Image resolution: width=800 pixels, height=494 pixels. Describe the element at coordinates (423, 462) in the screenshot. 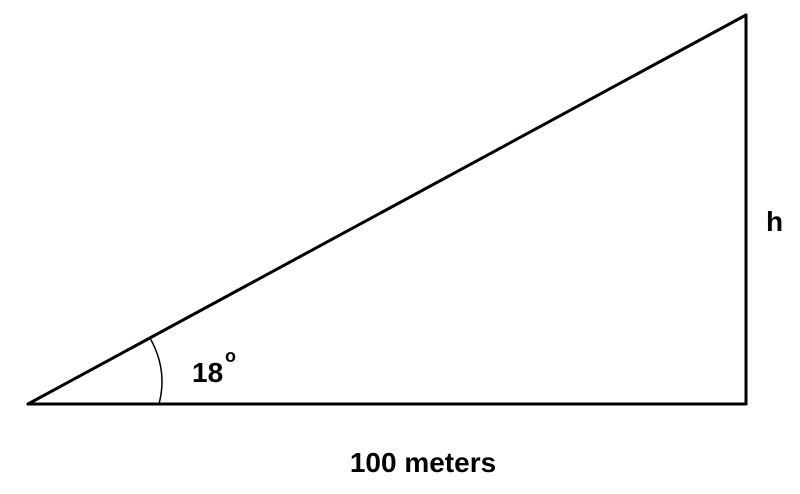

I see `base-length-label: 100 meters` at that location.